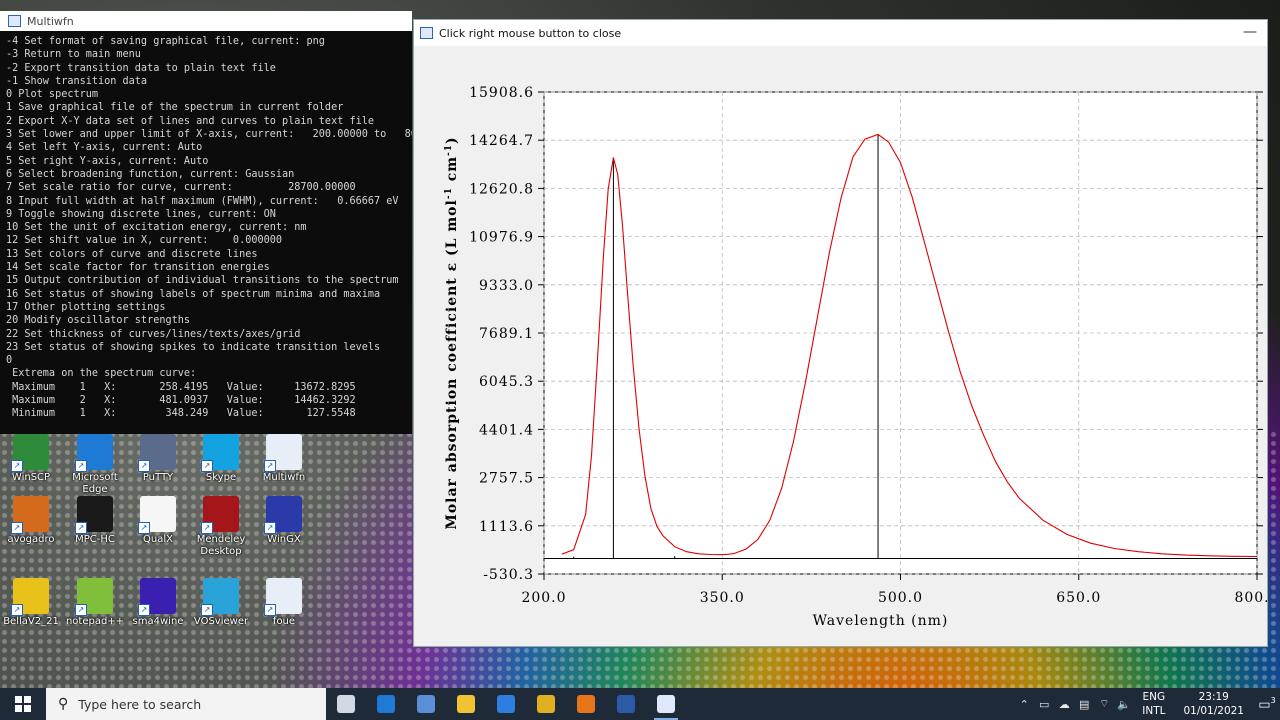 Image resolution: width=1280 pixels, height=720 pixels. What do you see at coordinates (31, 621) in the screenshot?
I see `desktop-icon-label: BellaV2_21` at bounding box center [31, 621].